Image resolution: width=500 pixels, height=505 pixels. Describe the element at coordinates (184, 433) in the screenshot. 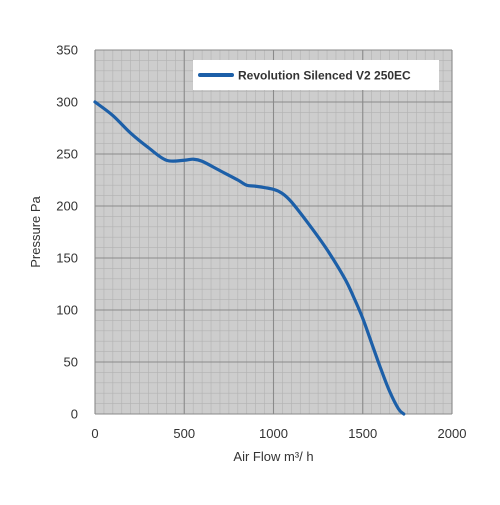

I see `x-tick-label: 500` at that location.